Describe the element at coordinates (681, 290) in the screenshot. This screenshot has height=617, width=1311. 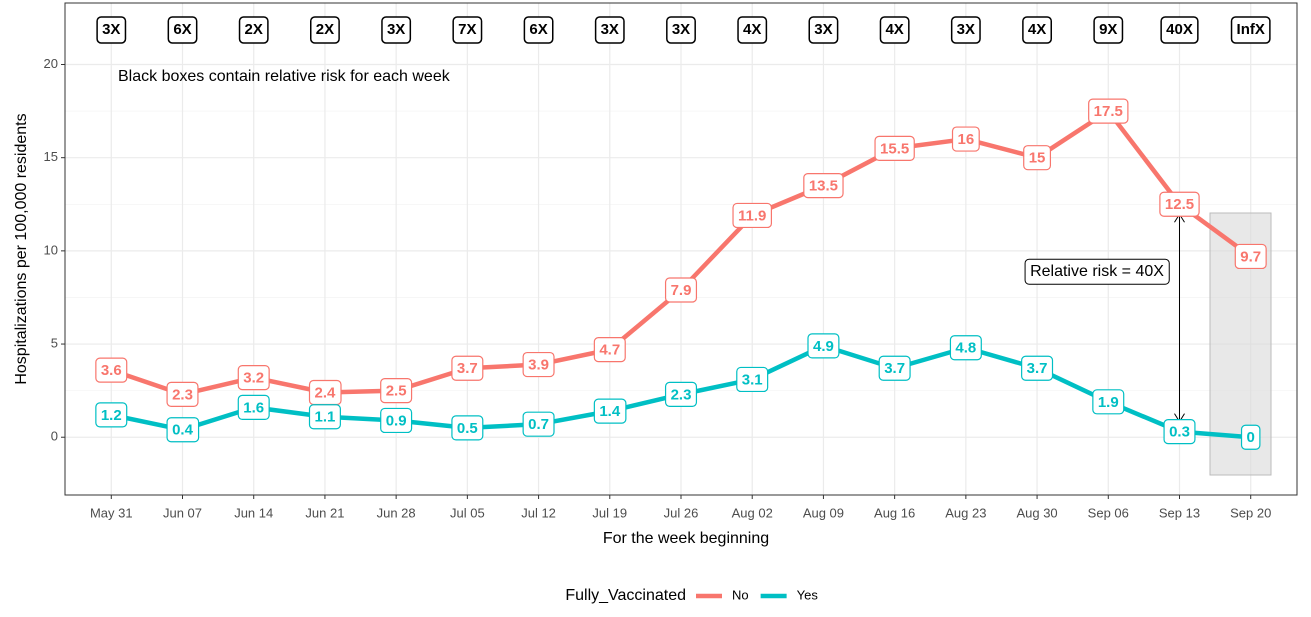
I see `data-label: 7.9` at that location.